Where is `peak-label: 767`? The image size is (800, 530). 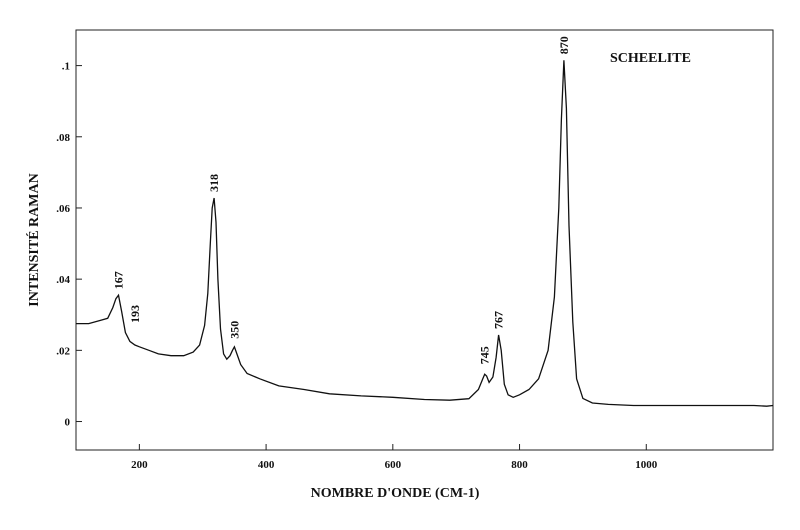
peak-label: 767 is located at coordinates (499, 320).